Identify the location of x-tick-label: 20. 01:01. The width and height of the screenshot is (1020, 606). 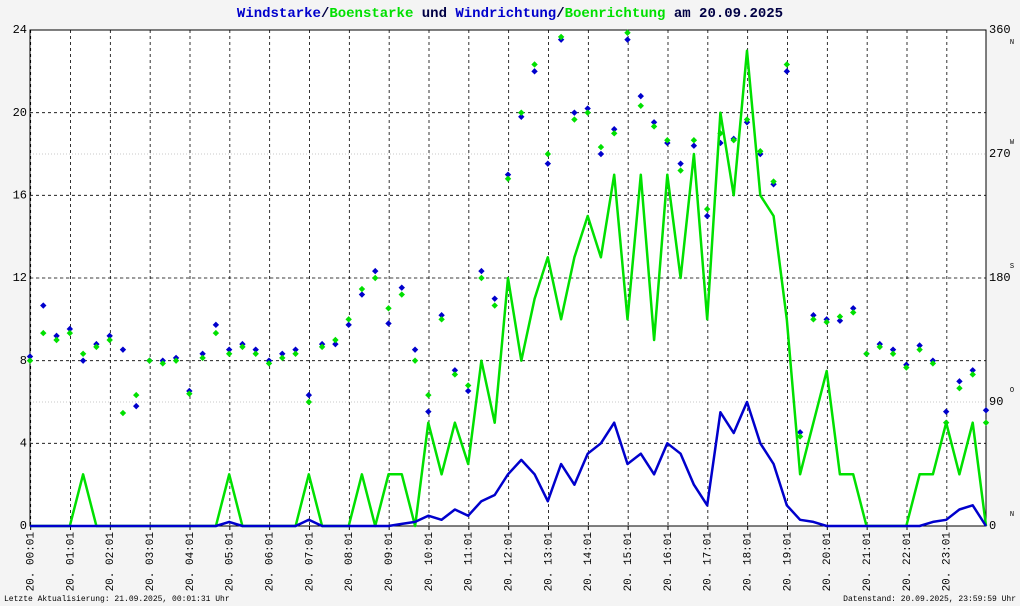
(71, 562).